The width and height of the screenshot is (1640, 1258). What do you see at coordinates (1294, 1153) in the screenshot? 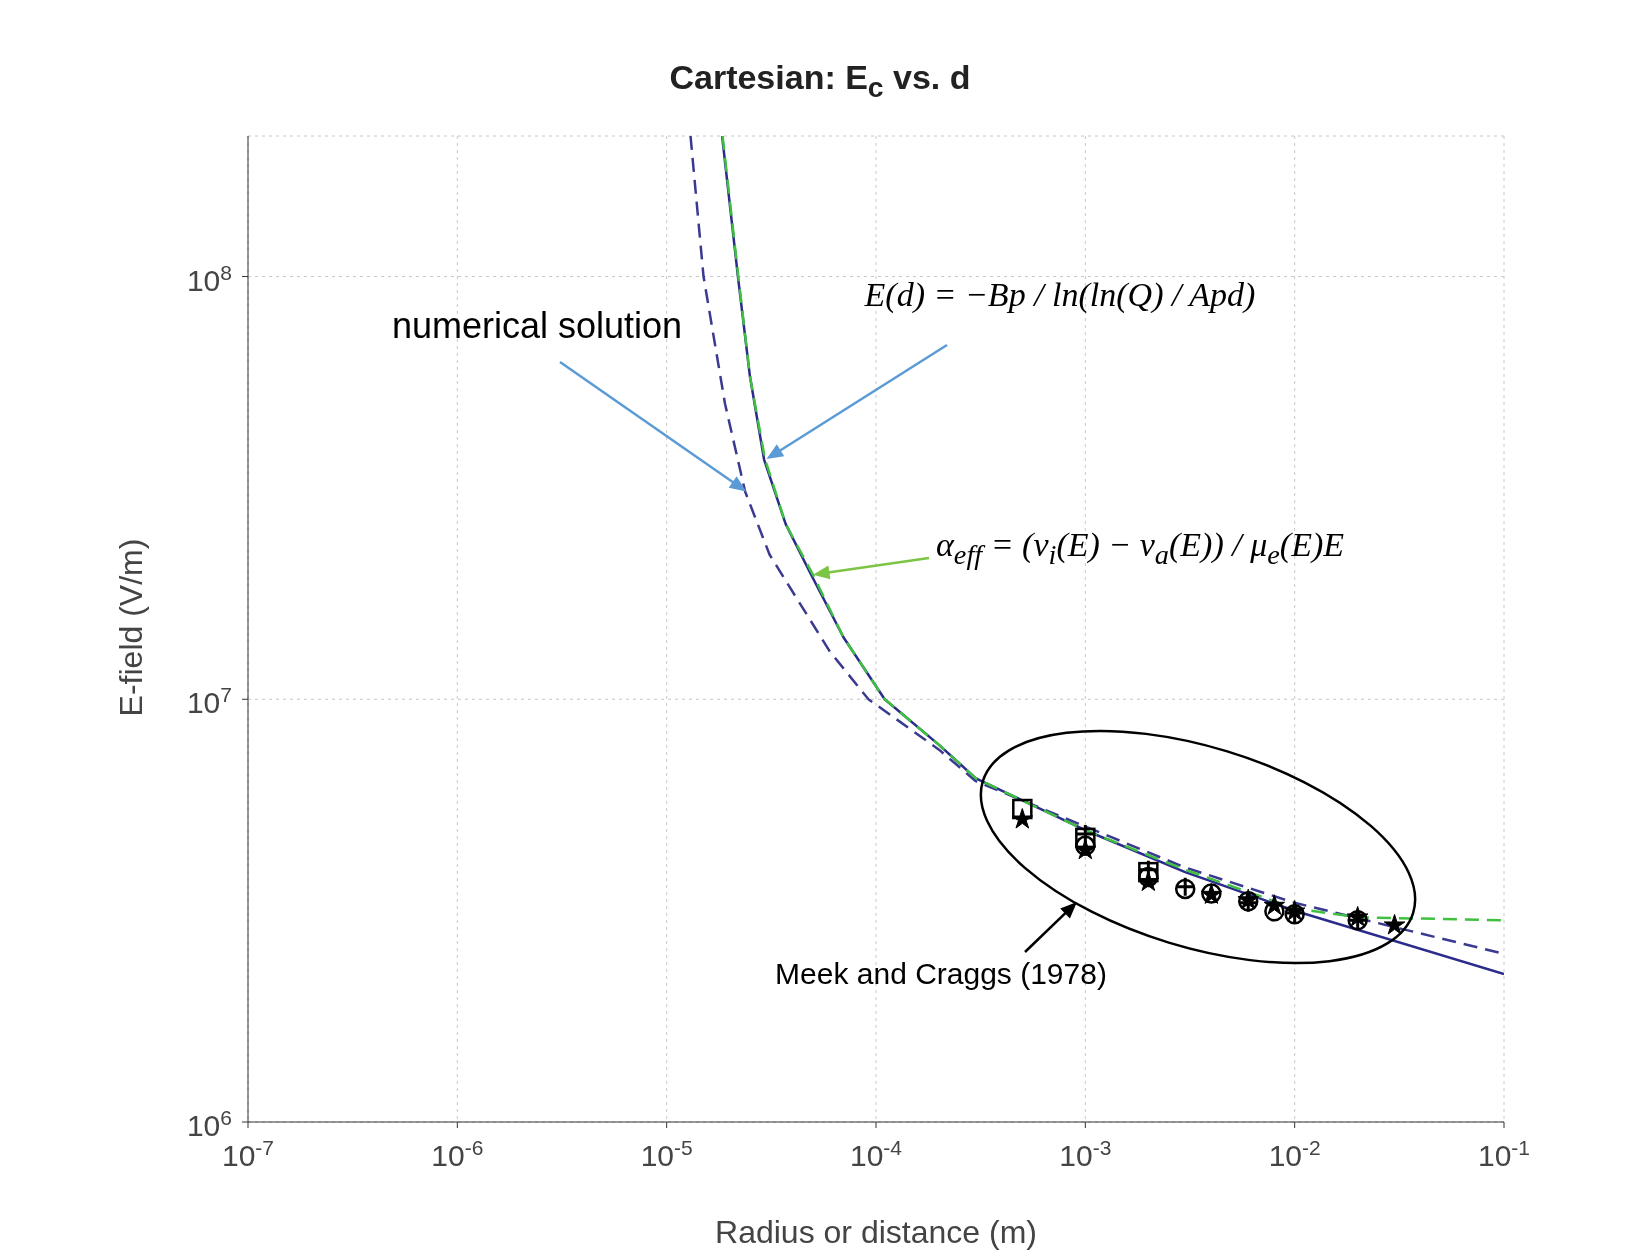
I see `x-tick-label: 10$^{-2}$` at bounding box center [1294, 1153].